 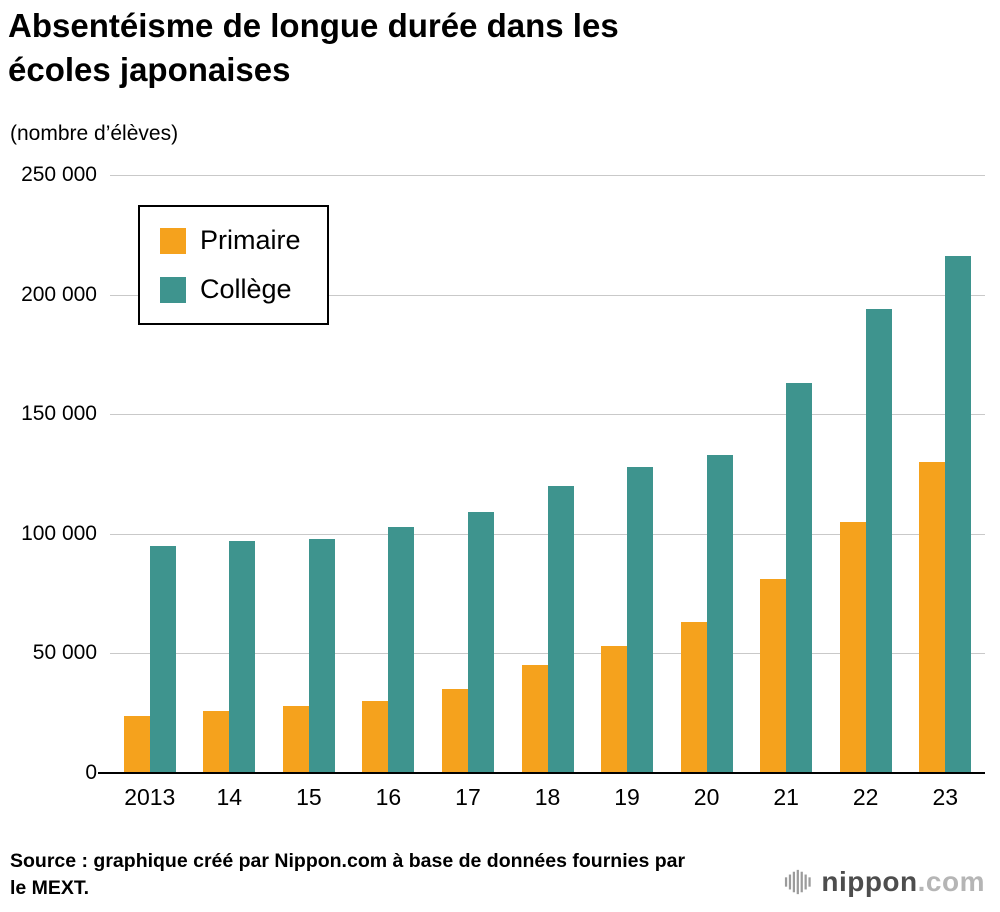 What do you see at coordinates (59, 414) in the screenshot?
I see `y-axis-label: 150 000` at bounding box center [59, 414].